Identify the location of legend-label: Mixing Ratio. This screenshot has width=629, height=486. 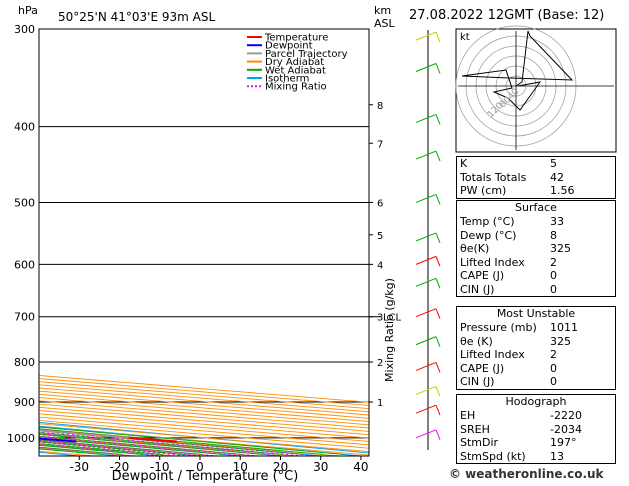
(296, 87).